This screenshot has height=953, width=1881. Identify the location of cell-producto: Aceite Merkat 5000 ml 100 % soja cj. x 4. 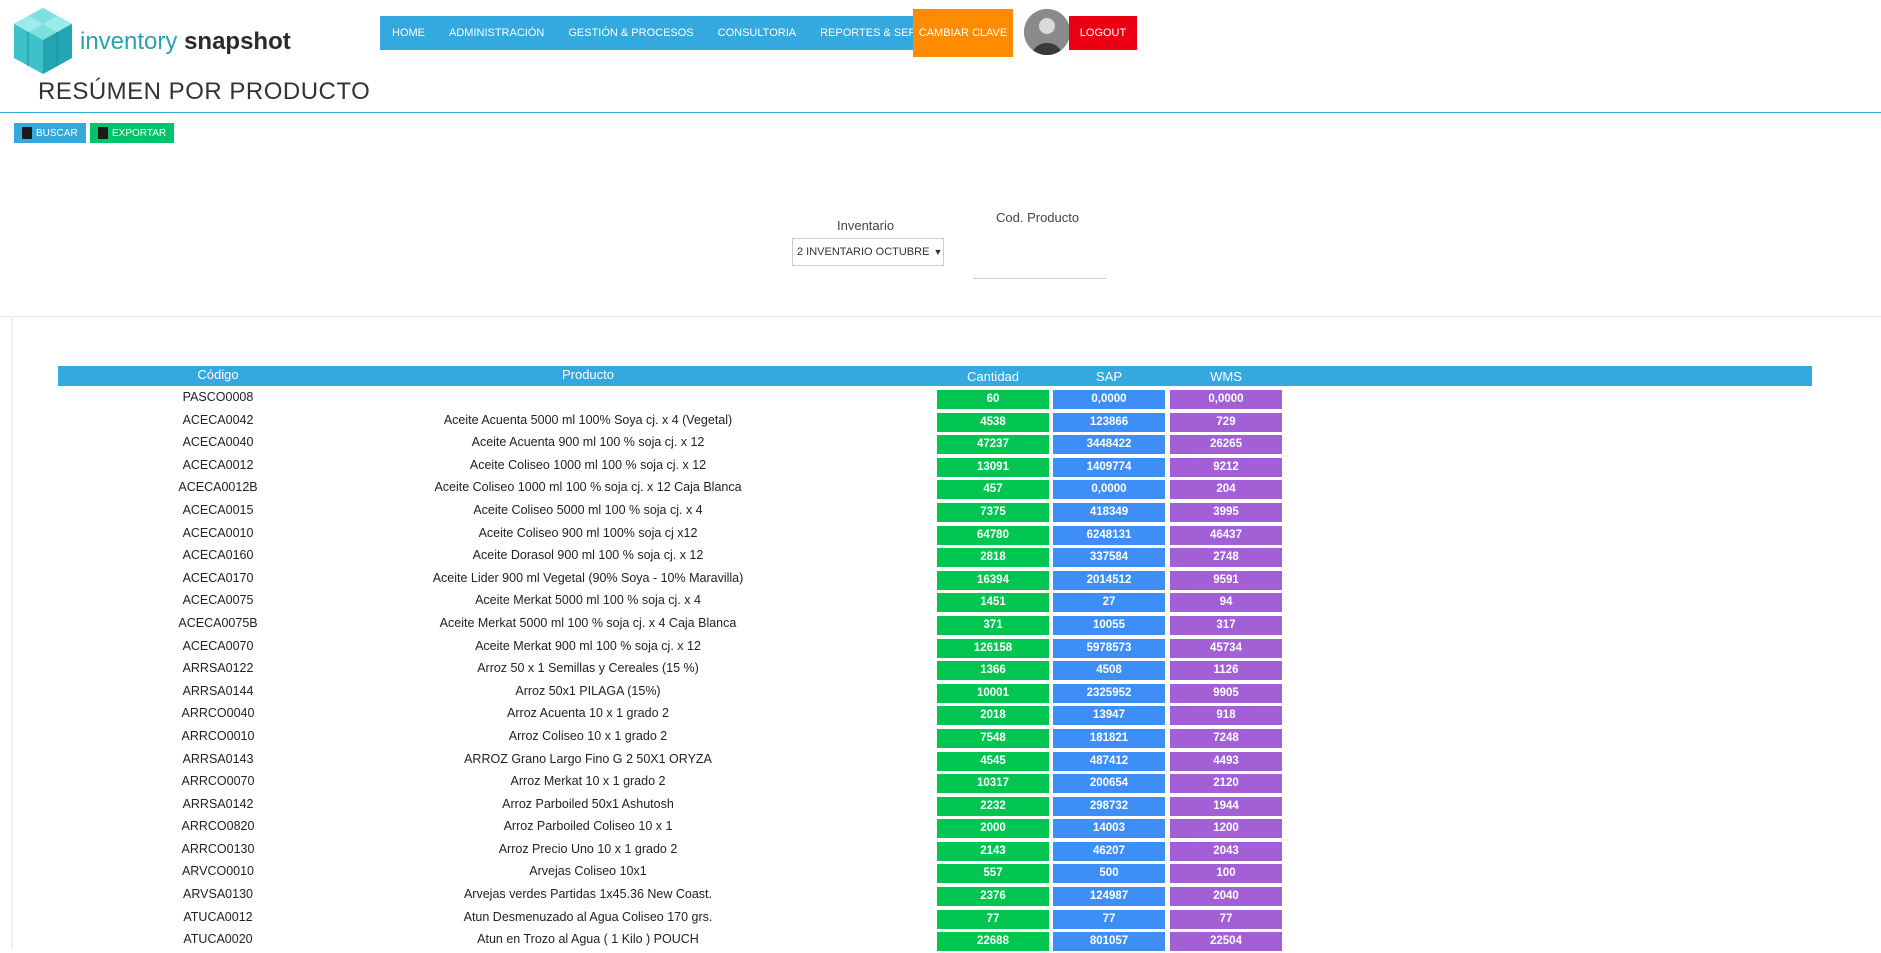
(588, 600).